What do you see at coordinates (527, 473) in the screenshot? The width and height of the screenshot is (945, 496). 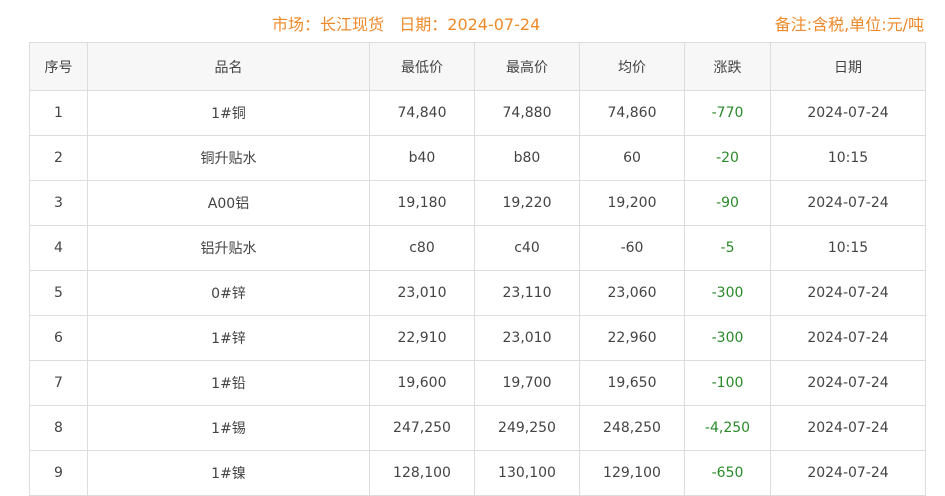 I see `cell-high: 130,100` at bounding box center [527, 473].